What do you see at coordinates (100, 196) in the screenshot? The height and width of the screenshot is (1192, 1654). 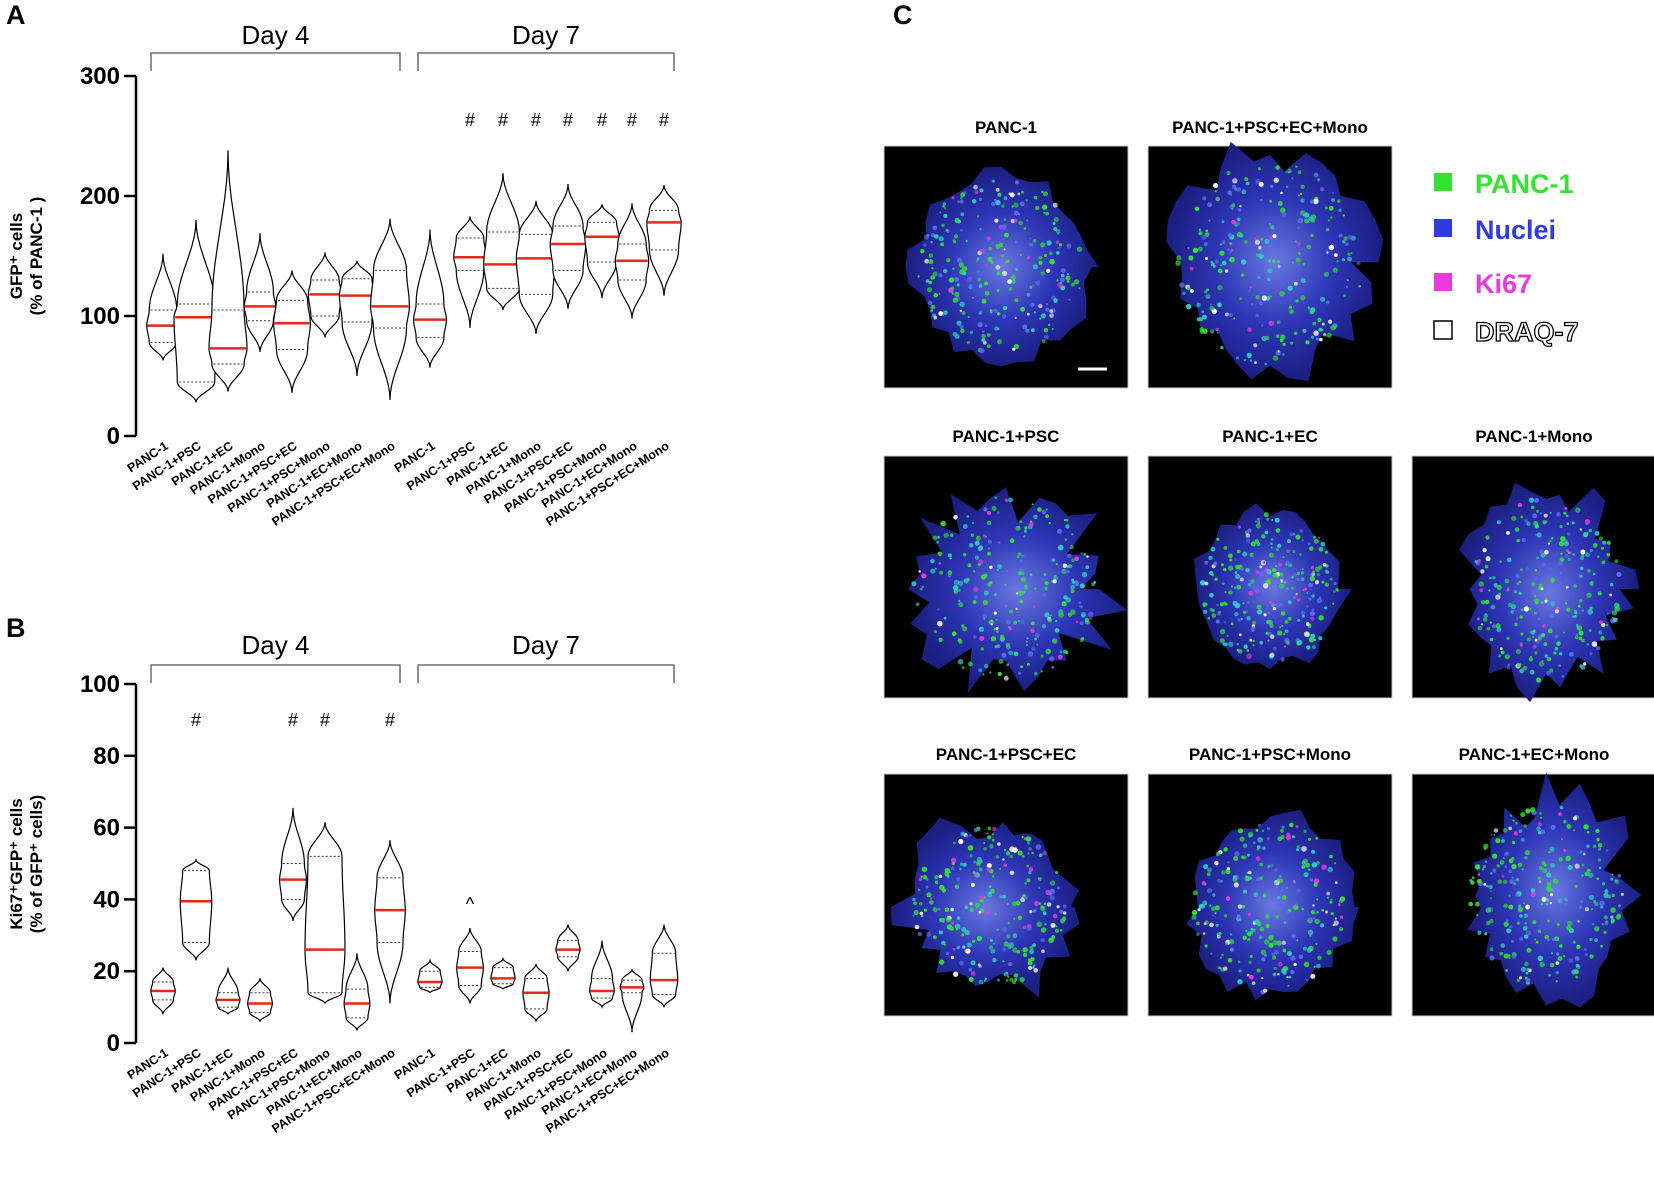 I see `y-tick-label: 200` at bounding box center [100, 196].